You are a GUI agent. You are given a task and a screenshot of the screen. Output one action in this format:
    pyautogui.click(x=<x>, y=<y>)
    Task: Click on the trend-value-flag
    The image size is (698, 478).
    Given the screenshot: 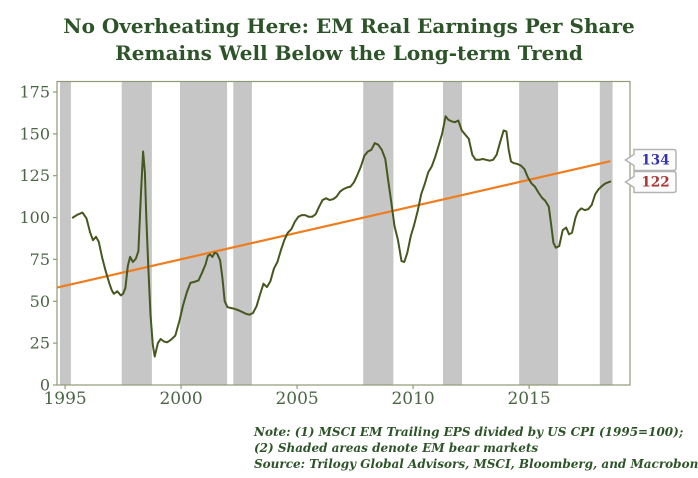 What is the action you would take?
    pyautogui.click(x=650, y=160)
    